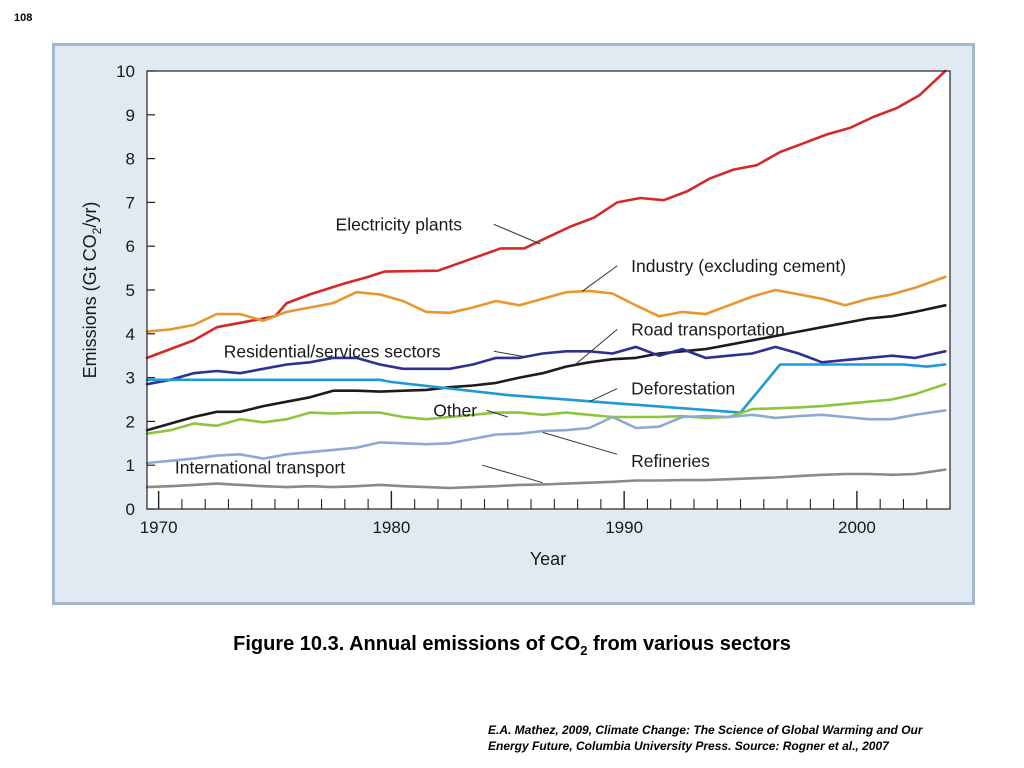 The image size is (1024, 768). What do you see at coordinates (130, 421) in the screenshot?
I see `y-tick-label-2: 2` at bounding box center [130, 421].